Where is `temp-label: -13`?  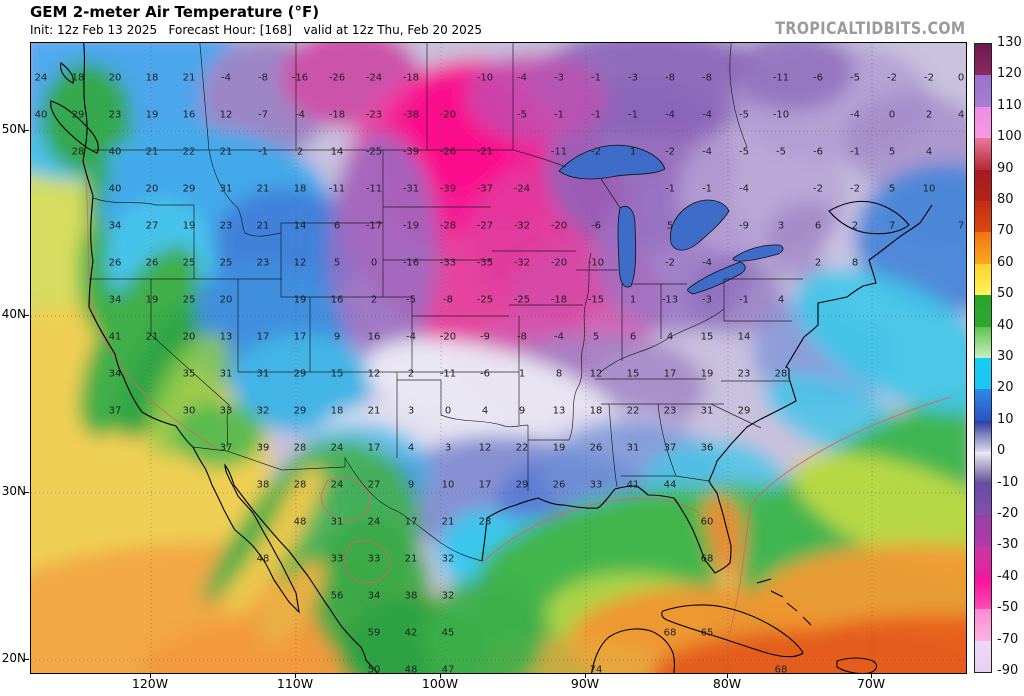
temp-label: -13 is located at coordinates (670, 300).